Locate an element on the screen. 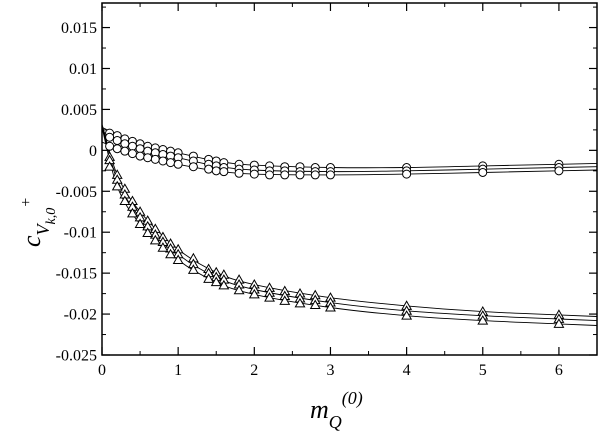 This screenshot has height=434, width=599. y-tick-label: -0.02 is located at coordinates (80, 315).